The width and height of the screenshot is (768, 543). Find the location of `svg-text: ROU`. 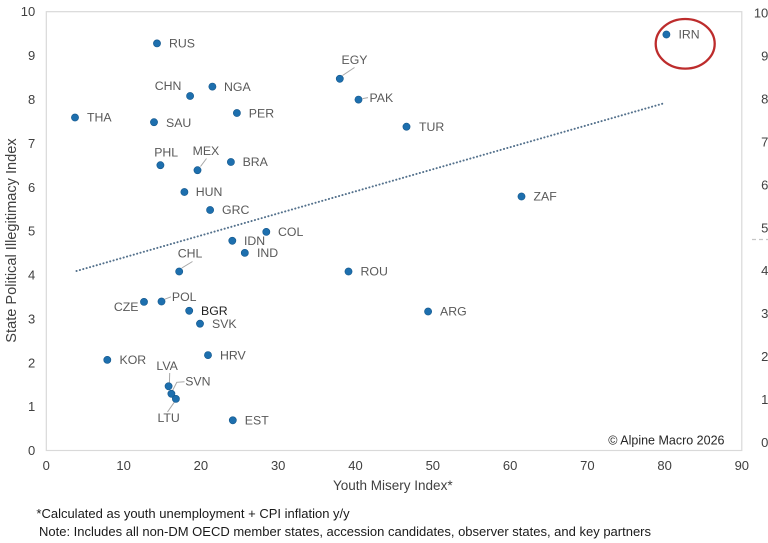

svg-text: ROU is located at coordinates (374, 272).